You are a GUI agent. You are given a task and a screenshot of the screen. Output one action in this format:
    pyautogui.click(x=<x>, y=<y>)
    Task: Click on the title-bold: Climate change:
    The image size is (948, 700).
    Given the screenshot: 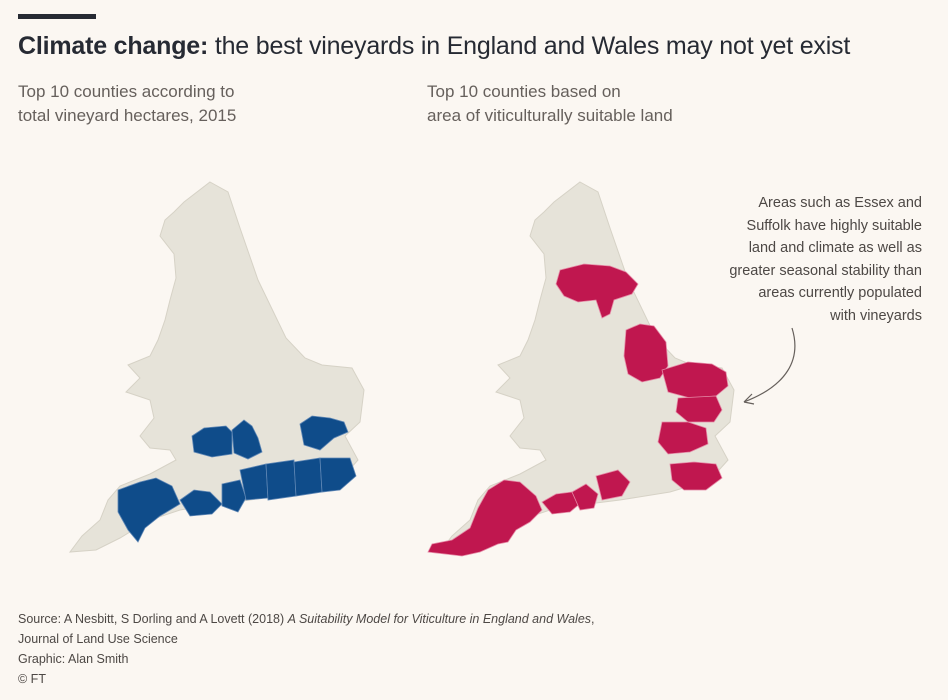 What is the action you would take?
    pyautogui.click(x=113, y=46)
    